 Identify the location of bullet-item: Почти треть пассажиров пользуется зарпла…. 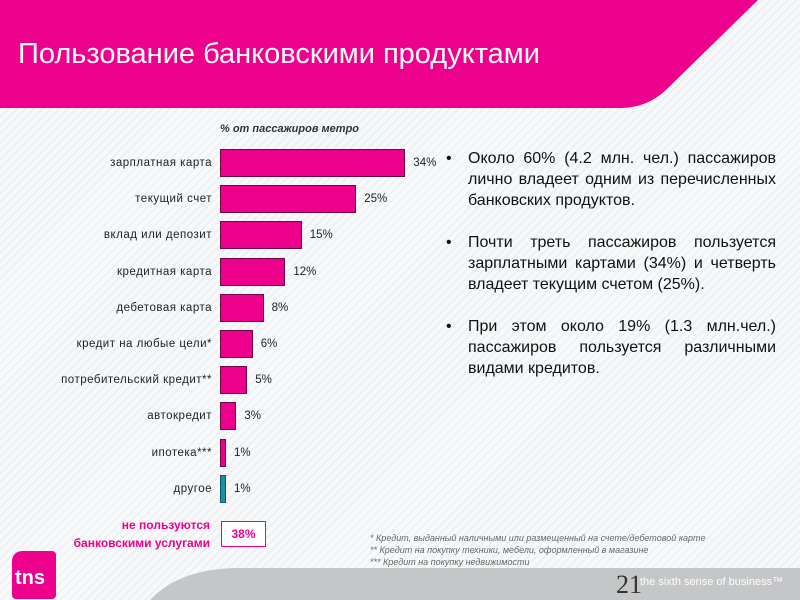
(611, 263).